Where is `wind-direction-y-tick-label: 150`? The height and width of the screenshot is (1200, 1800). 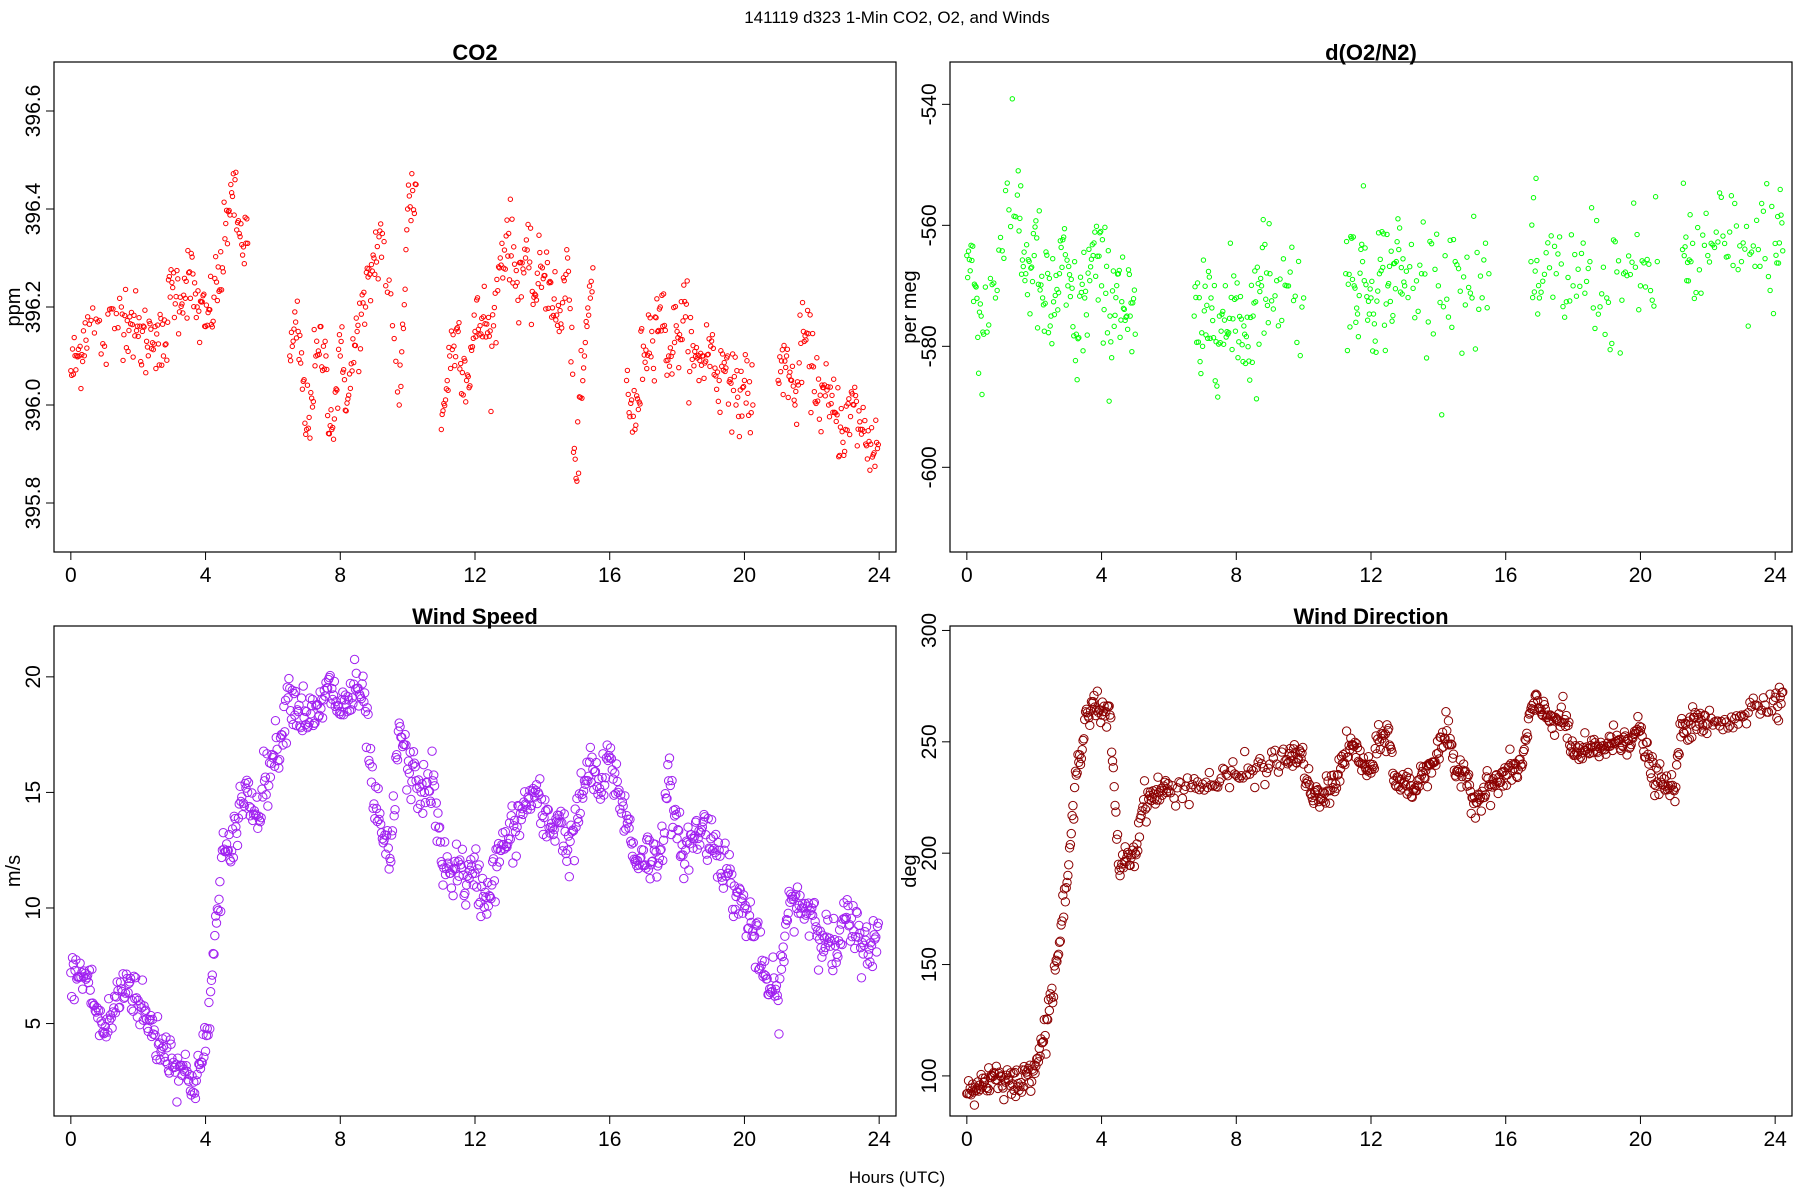
wind-direction-y-tick-label: 150 is located at coordinates (929, 964).